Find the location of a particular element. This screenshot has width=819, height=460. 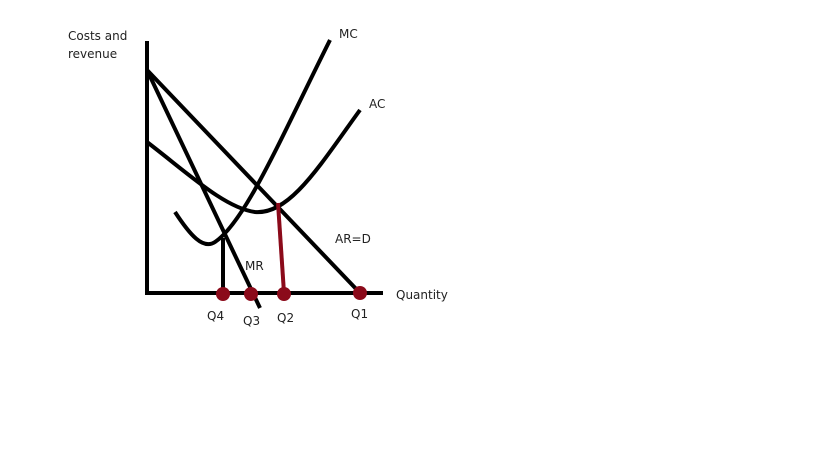

y-axis-label-line2: revenue is located at coordinates (93, 54).